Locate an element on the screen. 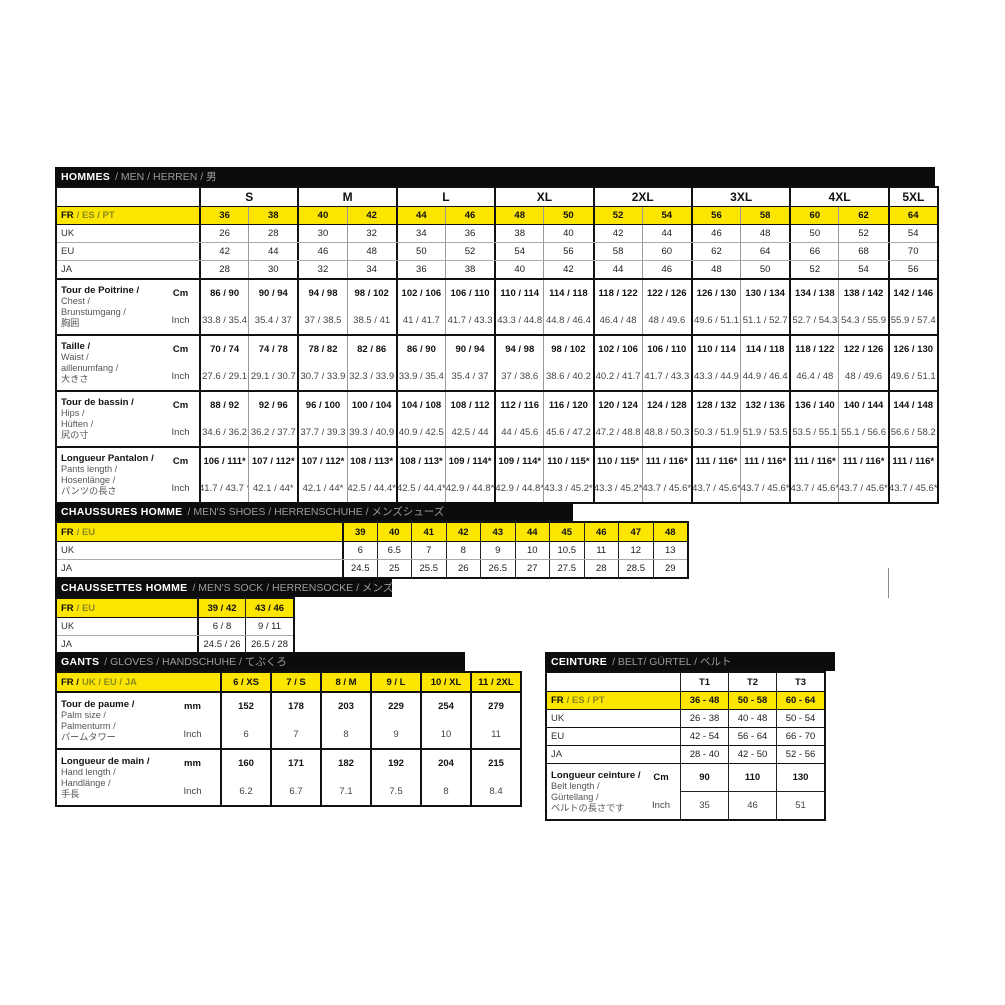 The height and width of the screenshot is (1005, 1005). value-cell: 102 / 106 40.2 / 41.7 is located at coordinates (617, 363).